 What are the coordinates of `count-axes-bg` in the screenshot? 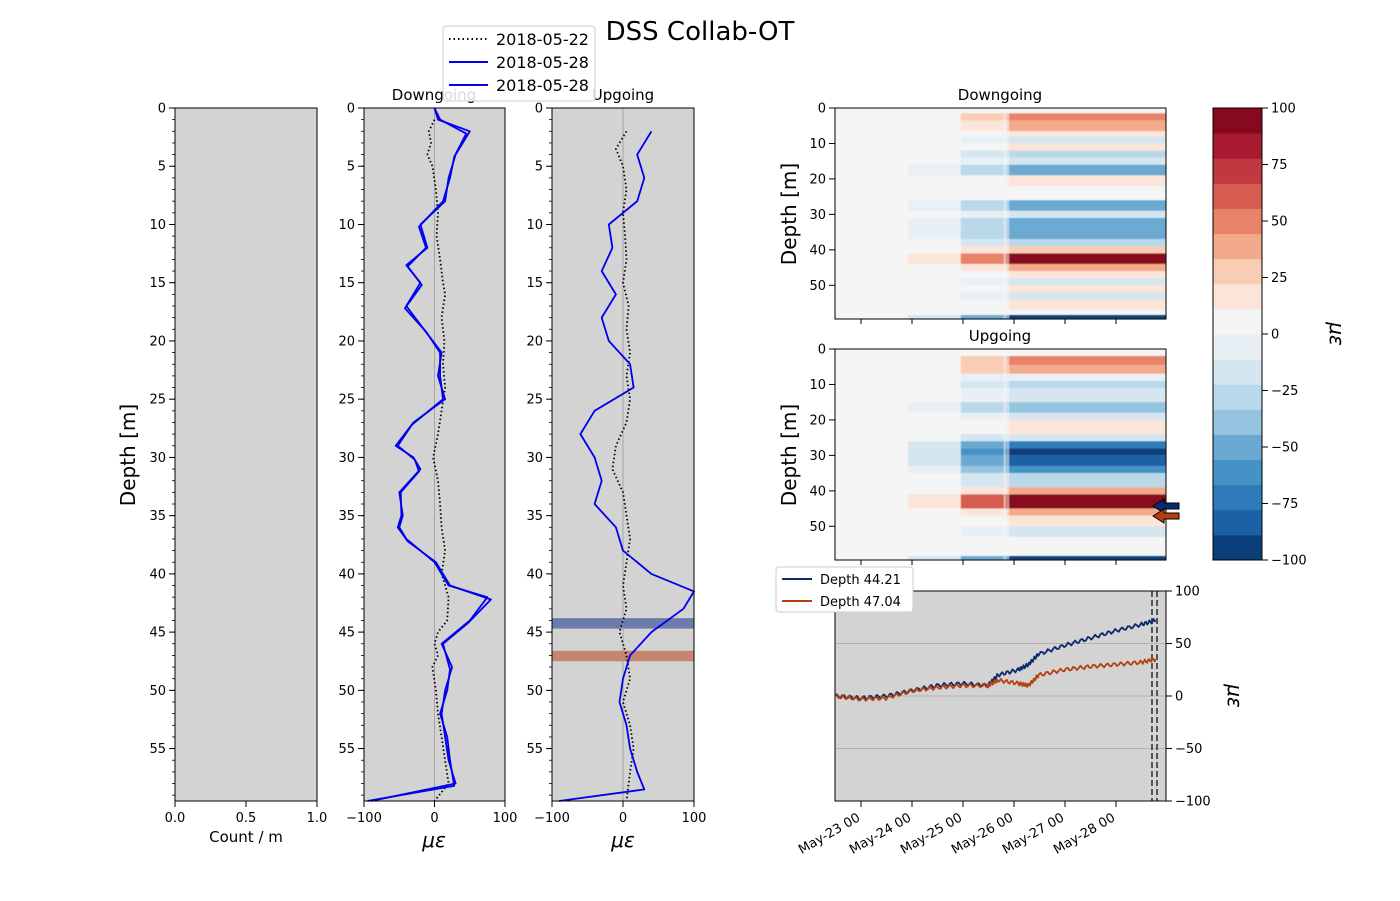 It's located at (246, 454).